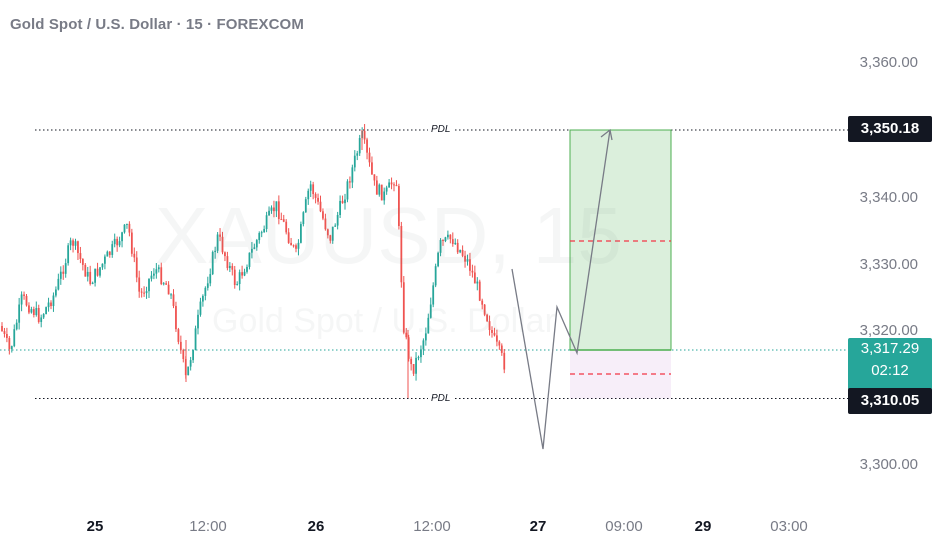 The height and width of the screenshot is (550, 932). Describe the element at coordinates (888, 464) in the screenshot. I see `price-tick: 3,300.00` at that location.